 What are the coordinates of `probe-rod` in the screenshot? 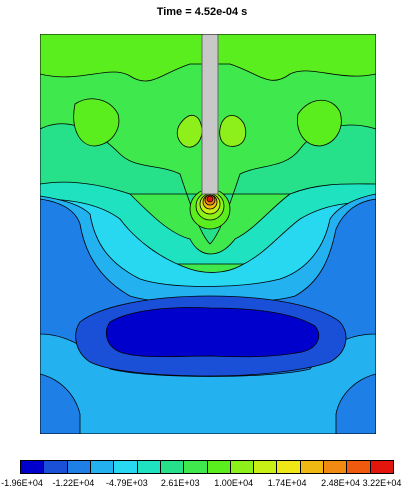 It's located at (210, 114).